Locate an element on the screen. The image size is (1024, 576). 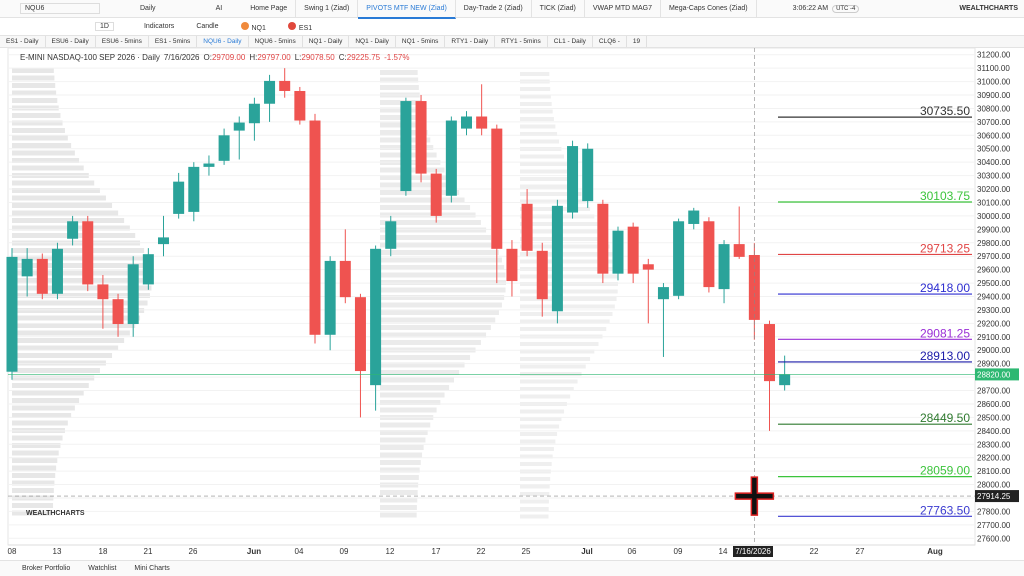
price-tick-label: 29000.00 is located at coordinates (994, 350).